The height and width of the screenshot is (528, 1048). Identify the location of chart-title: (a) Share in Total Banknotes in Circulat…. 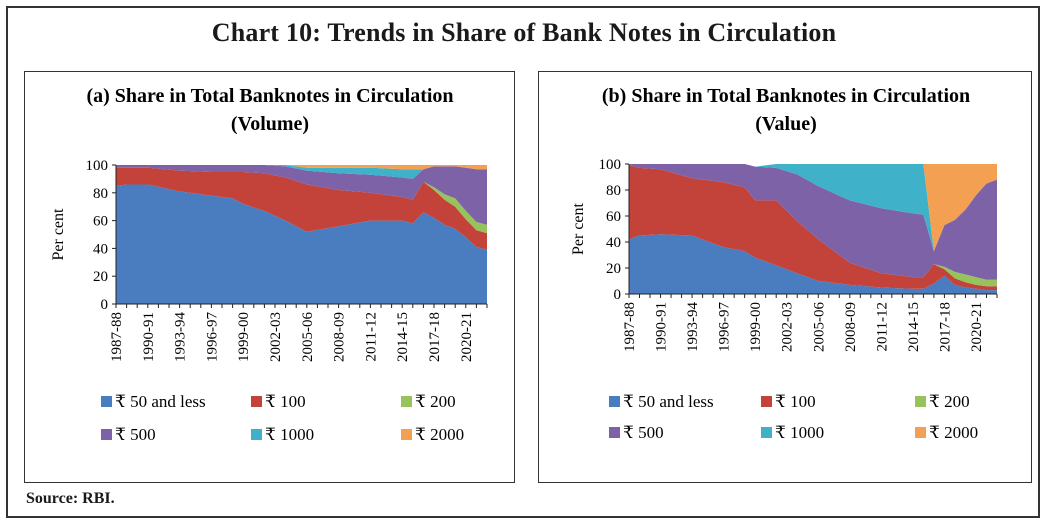
(269, 96).